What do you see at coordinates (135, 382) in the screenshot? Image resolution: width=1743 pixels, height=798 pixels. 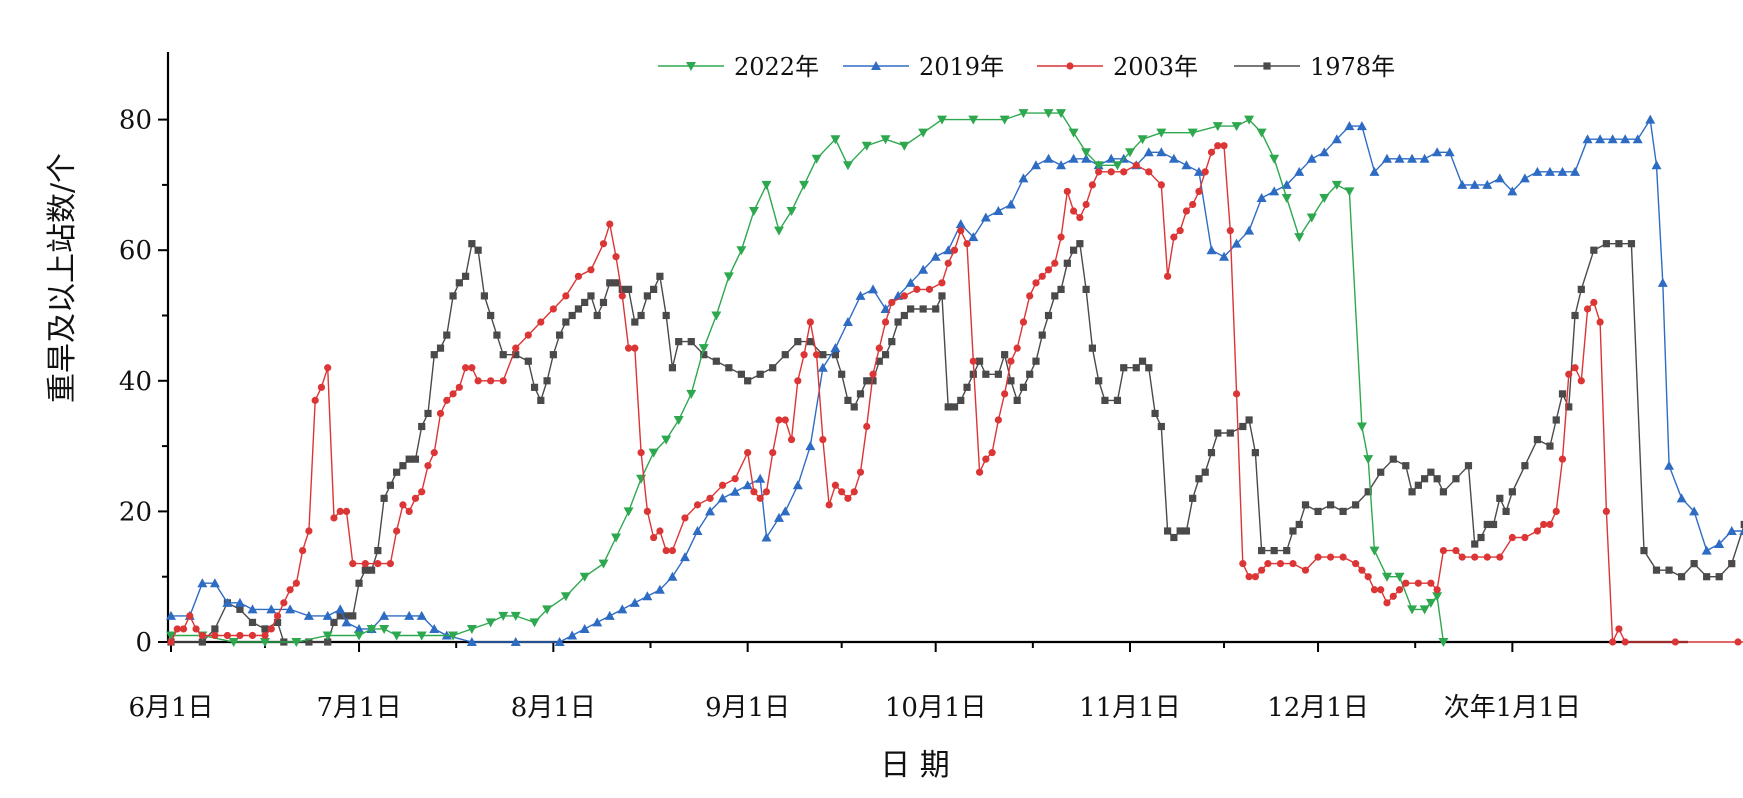 I see `y-tick-label: 40` at bounding box center [135, 382].